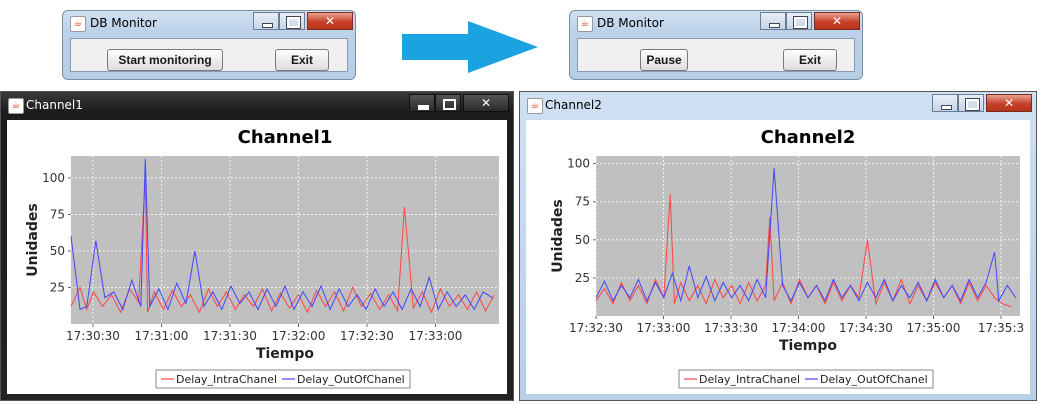 The image size is (1041, 405). Describe the element at coordinates (1001, 328) in the screenshot. I see `x-tick-label: 17:35:3` at that location.